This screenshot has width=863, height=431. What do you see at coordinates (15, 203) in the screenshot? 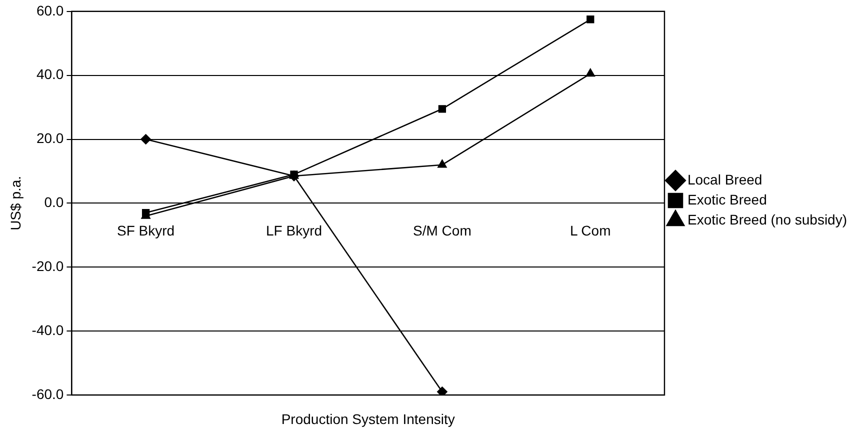
I see `y-axis-title: US$ p.a.` at bounding box center [15, 203].